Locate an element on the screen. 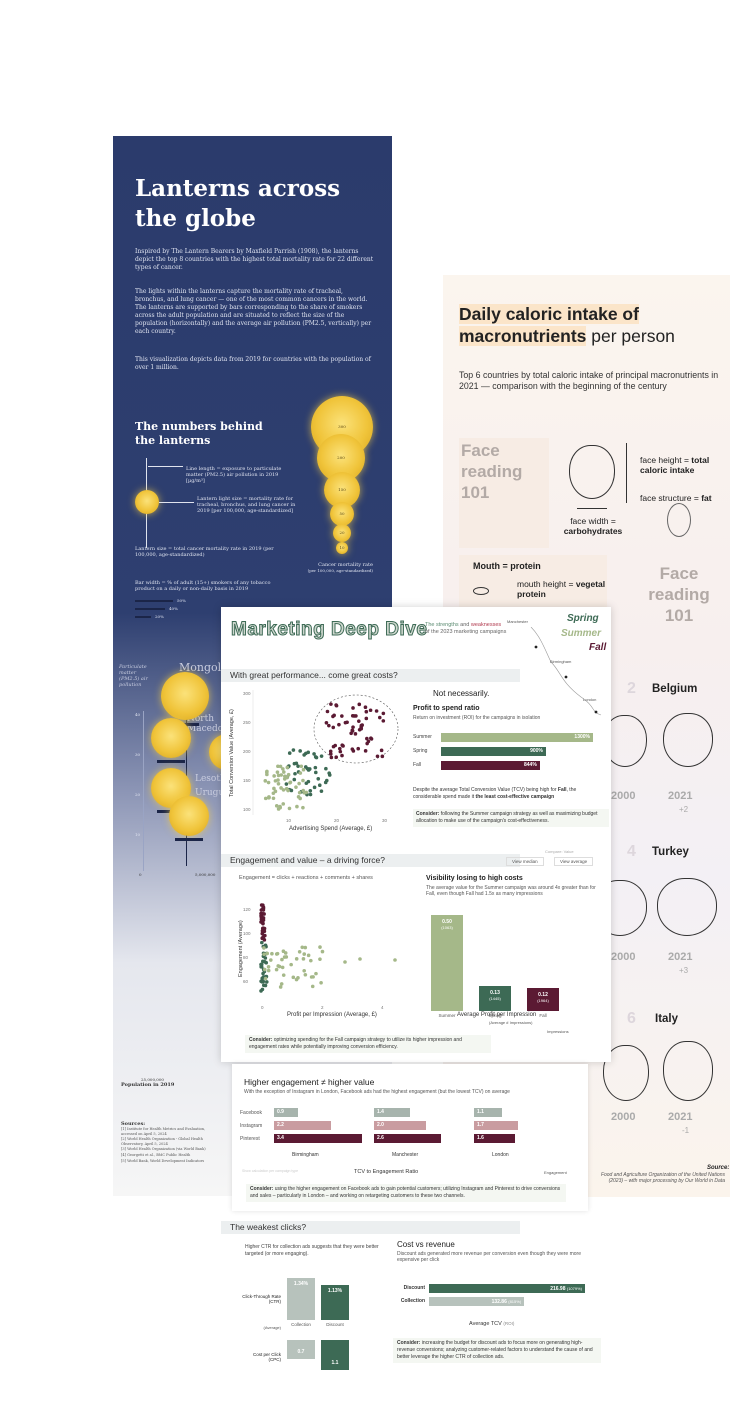  tcv-bar: 1.7 is located at coordinates (496, 1125).